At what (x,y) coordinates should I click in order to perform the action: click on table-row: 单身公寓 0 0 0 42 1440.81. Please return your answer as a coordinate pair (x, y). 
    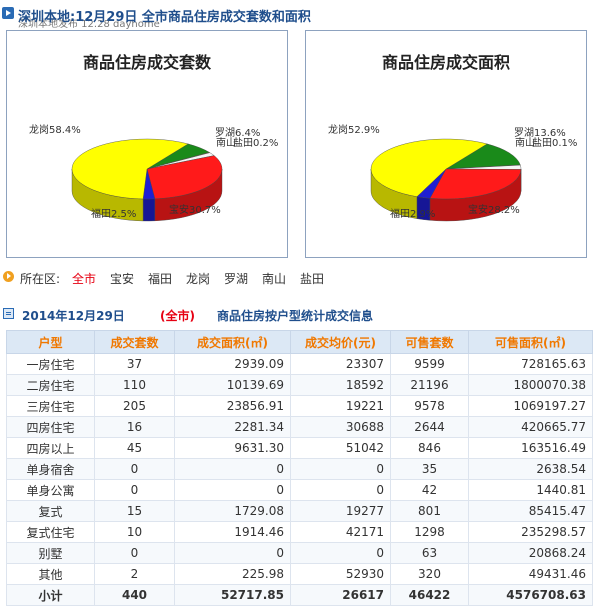
    Looking at the image, I should click on (299, 490).